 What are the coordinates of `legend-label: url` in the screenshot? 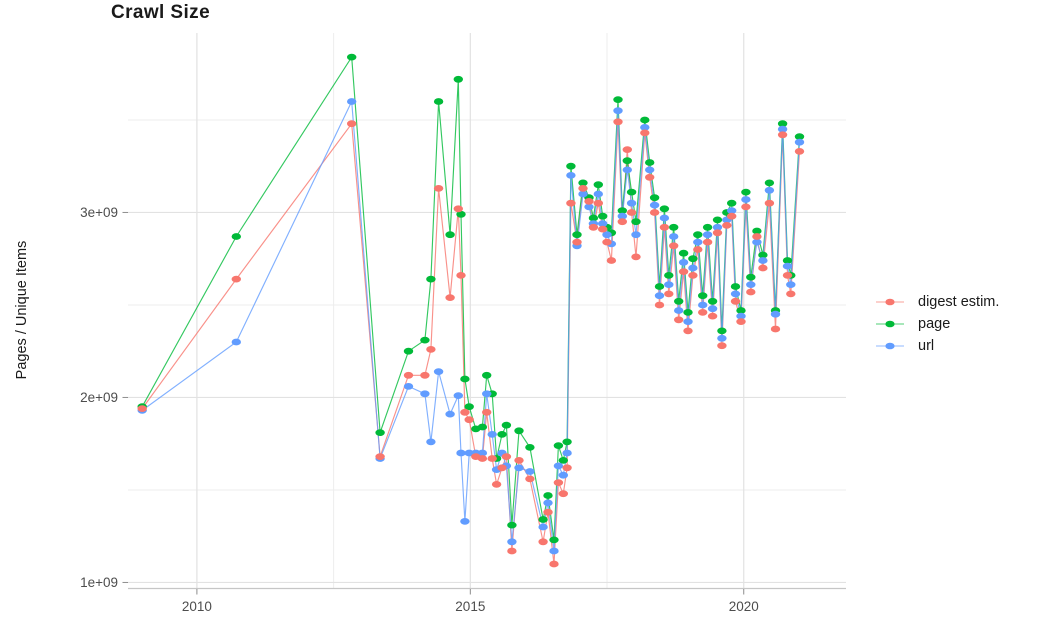 It's located at (926, 346).